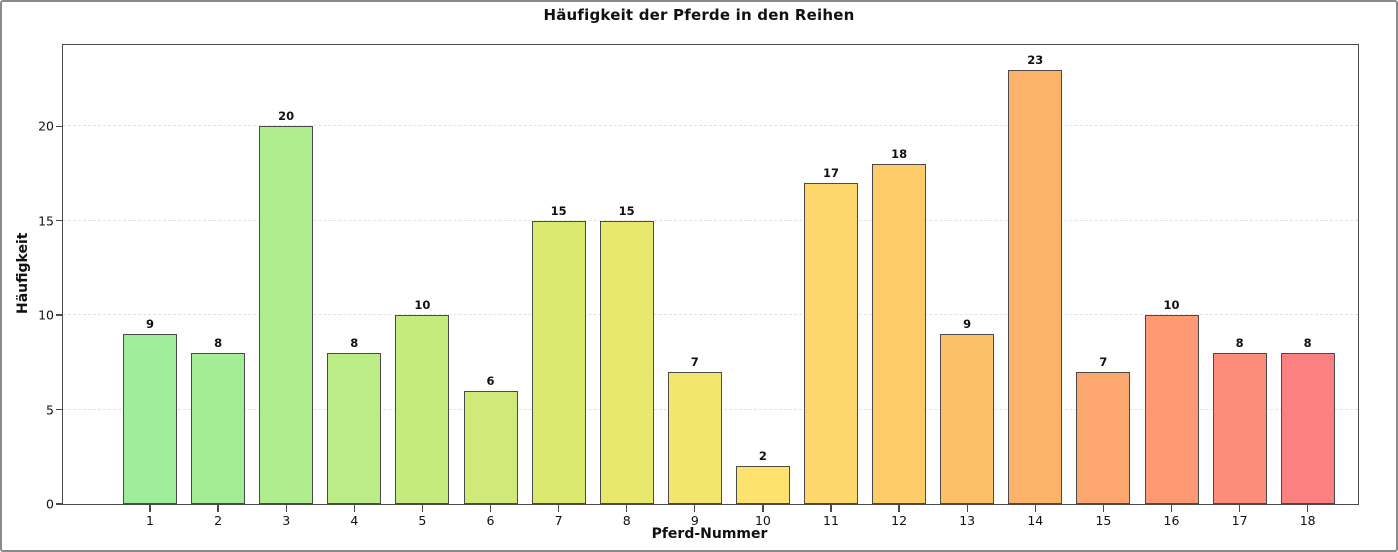 The height and width of the screenshot is (552, 1398). I want to click on x-tick-label-7: 7, so click(558, 520).